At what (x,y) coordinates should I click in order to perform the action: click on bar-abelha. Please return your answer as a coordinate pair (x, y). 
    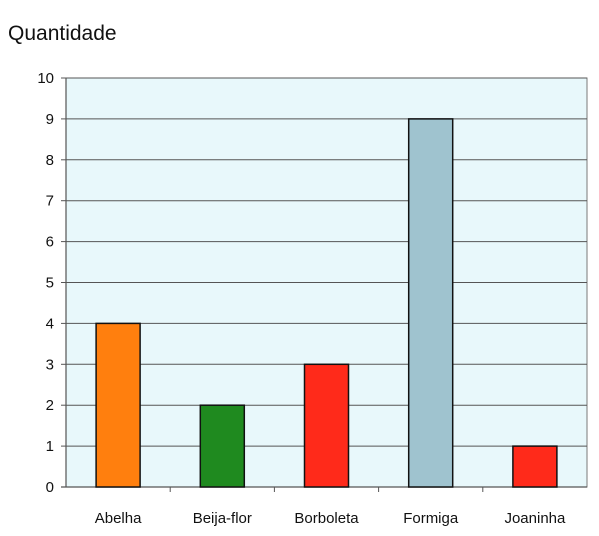
    Looking at the image, I should click on (118, 405).